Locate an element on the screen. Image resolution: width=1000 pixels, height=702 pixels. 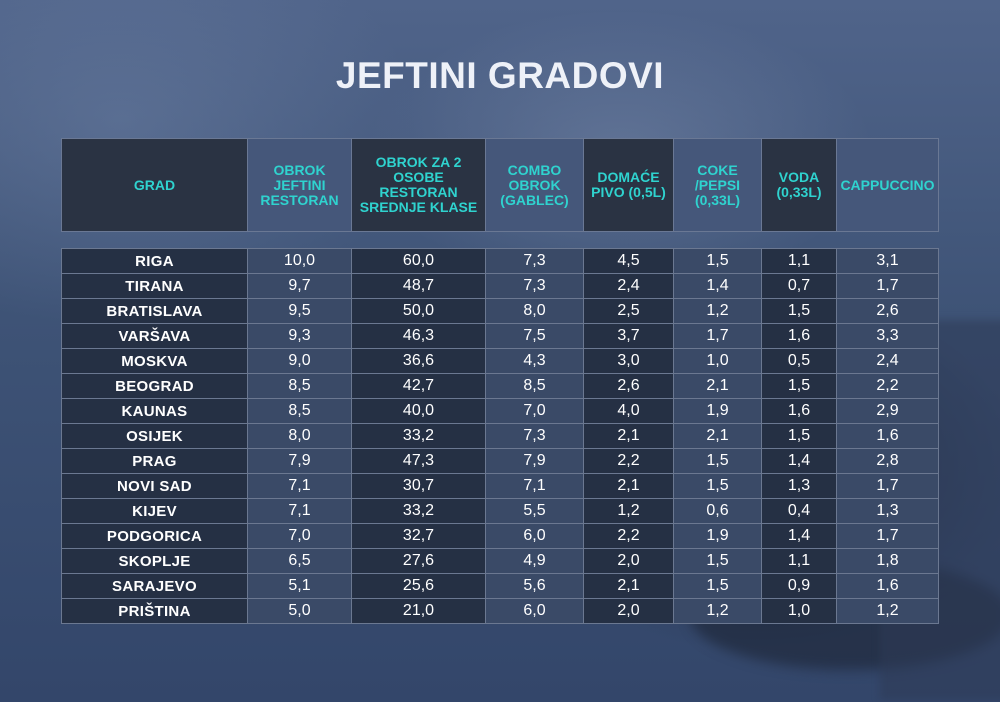
header-gap is located at coordinates (500, 240).